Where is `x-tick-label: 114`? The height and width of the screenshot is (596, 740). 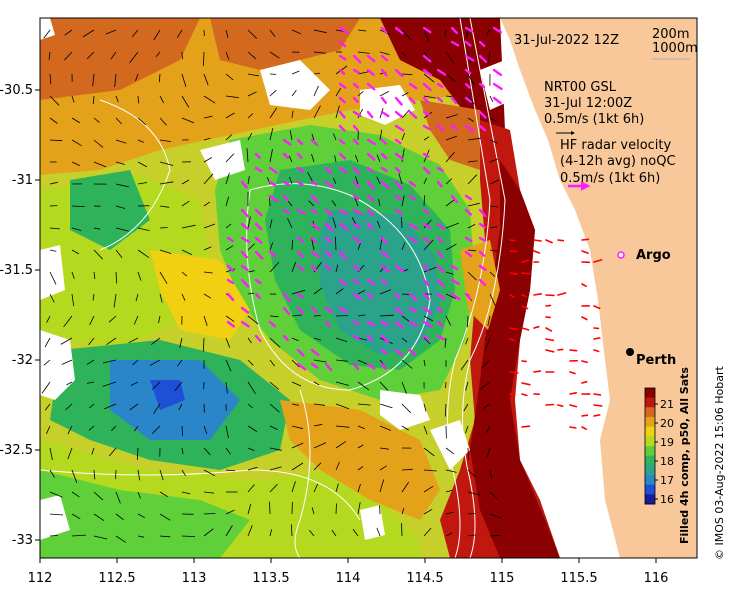 x-tick-label: 114 is located at coordinates (348, 578).